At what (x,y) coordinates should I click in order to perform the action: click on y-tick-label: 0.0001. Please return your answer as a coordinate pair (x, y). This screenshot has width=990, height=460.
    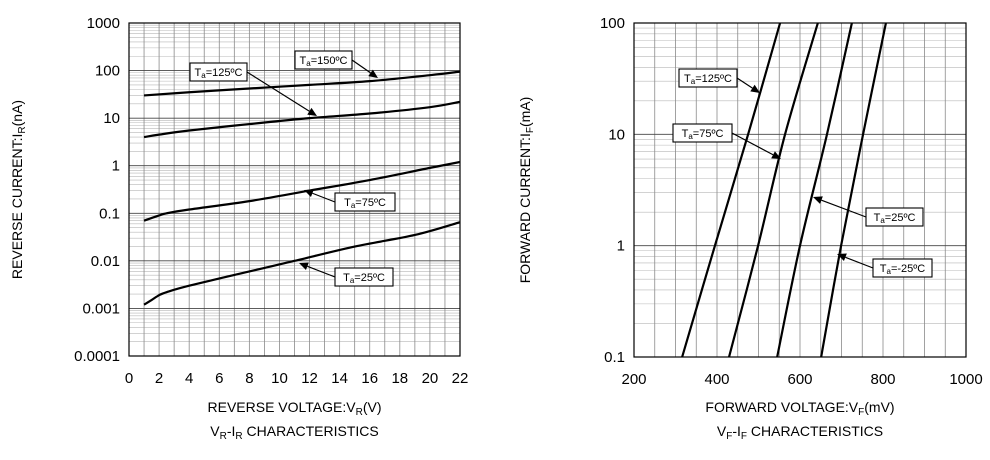
    Looking at the image, I should click on (97, 356).